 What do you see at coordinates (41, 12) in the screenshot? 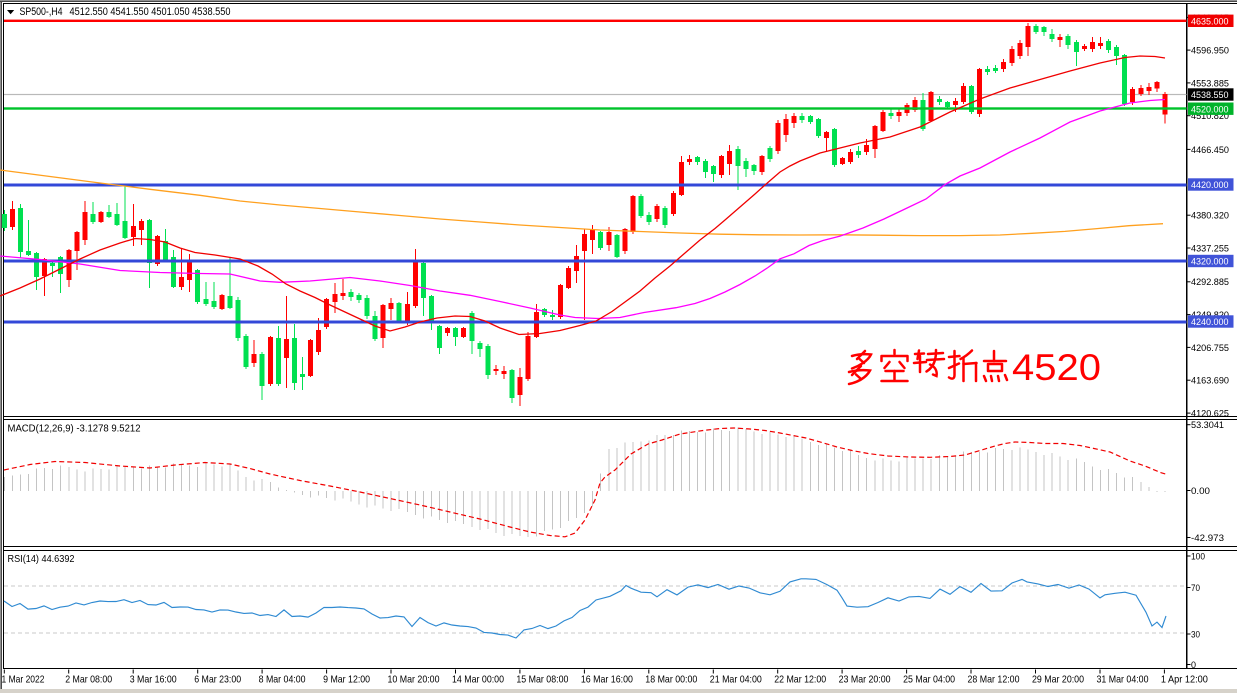
I see `svg-text: SP500-,H4` at bounding box center [41, 12].